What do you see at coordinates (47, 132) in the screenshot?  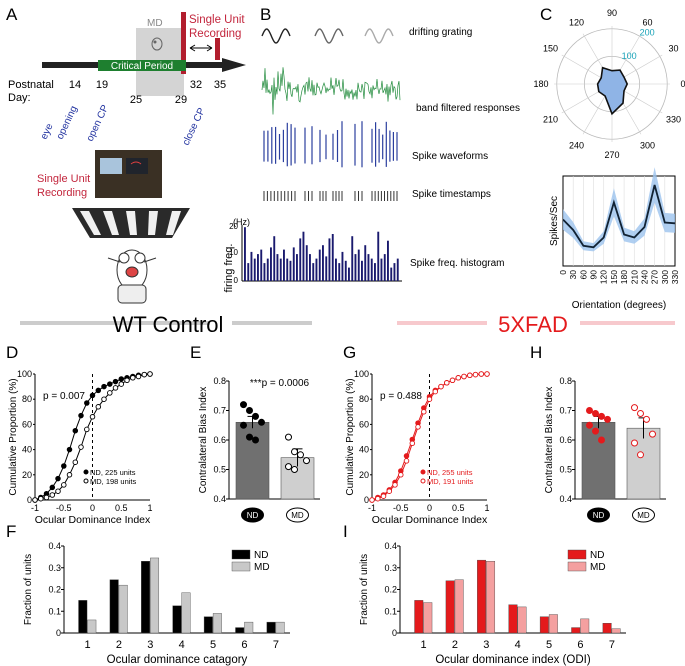 I see `event-eye: eye` at bounding box center [47, 132].